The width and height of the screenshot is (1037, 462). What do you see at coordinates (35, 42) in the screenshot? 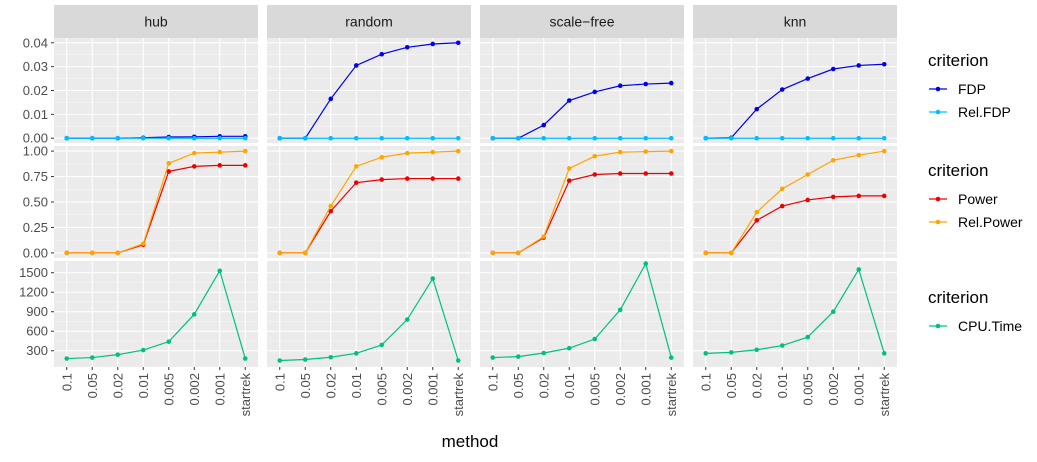
I see `y-tick-label: 0.04` at bounding box center [35, 42].